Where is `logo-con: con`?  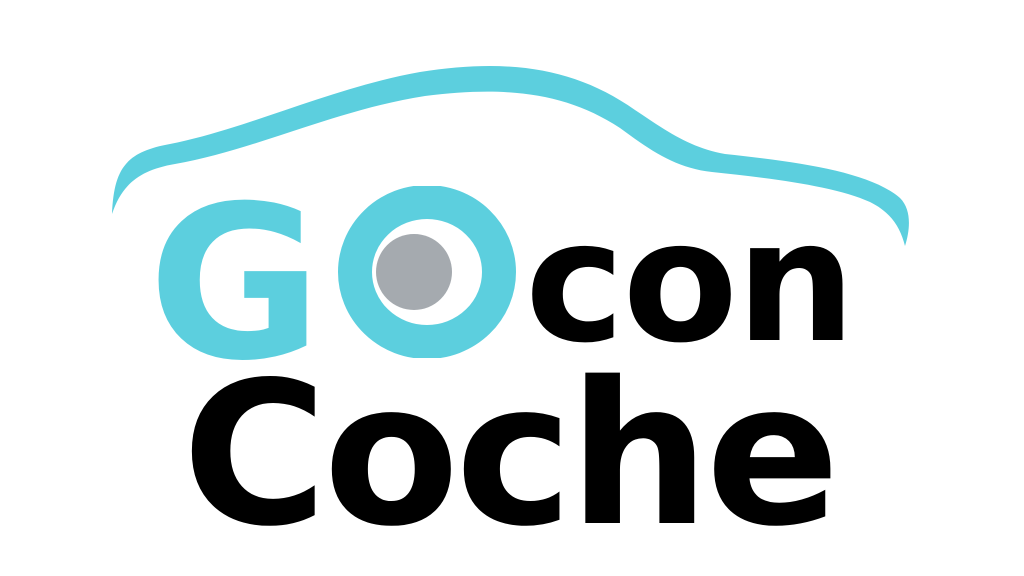
logo-con: con is located at coordinates (690, 282).